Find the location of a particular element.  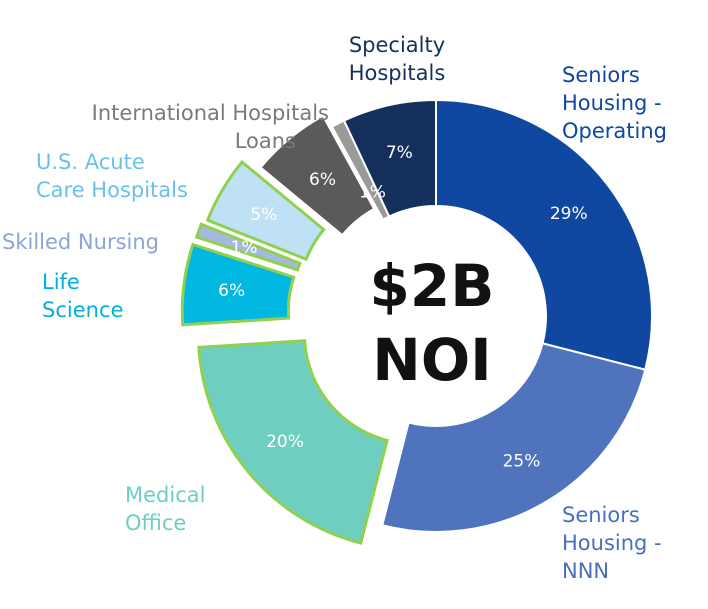

slice-seniors-housing-nnn is located at coordinates (514, 437).